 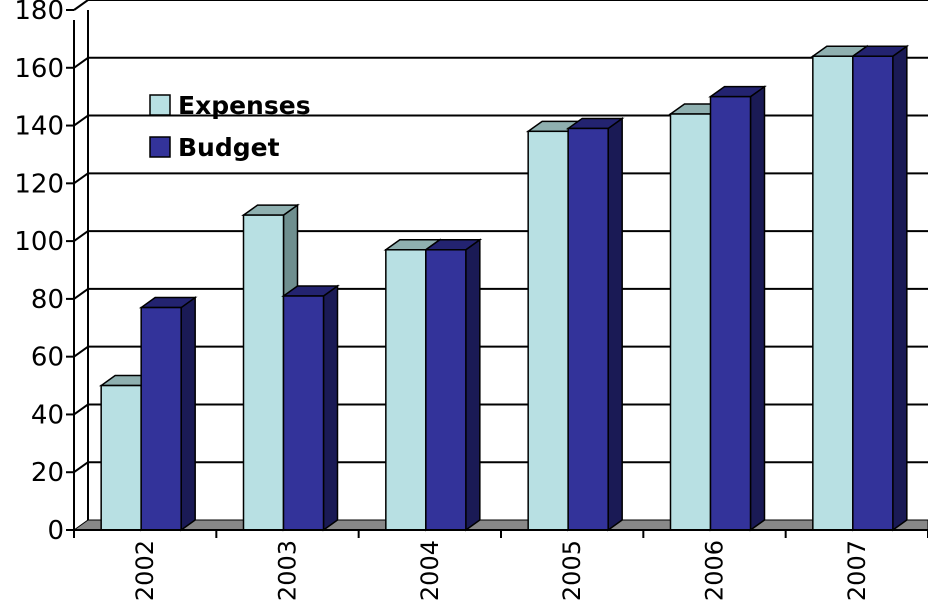 I want to click on bar-budget-2006, so click(x=730, y=313).